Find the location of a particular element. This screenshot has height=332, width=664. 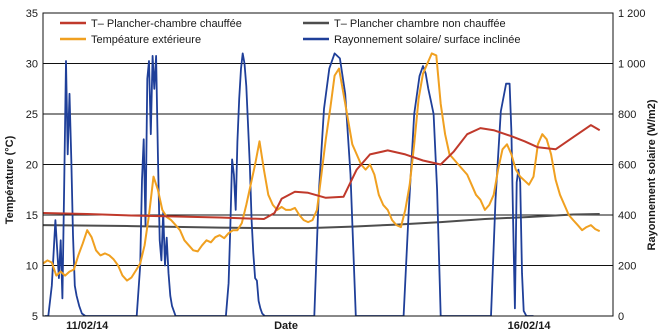

legend-entry: T– Plancher-chambre chauffée is located at coordinates (166, 24).